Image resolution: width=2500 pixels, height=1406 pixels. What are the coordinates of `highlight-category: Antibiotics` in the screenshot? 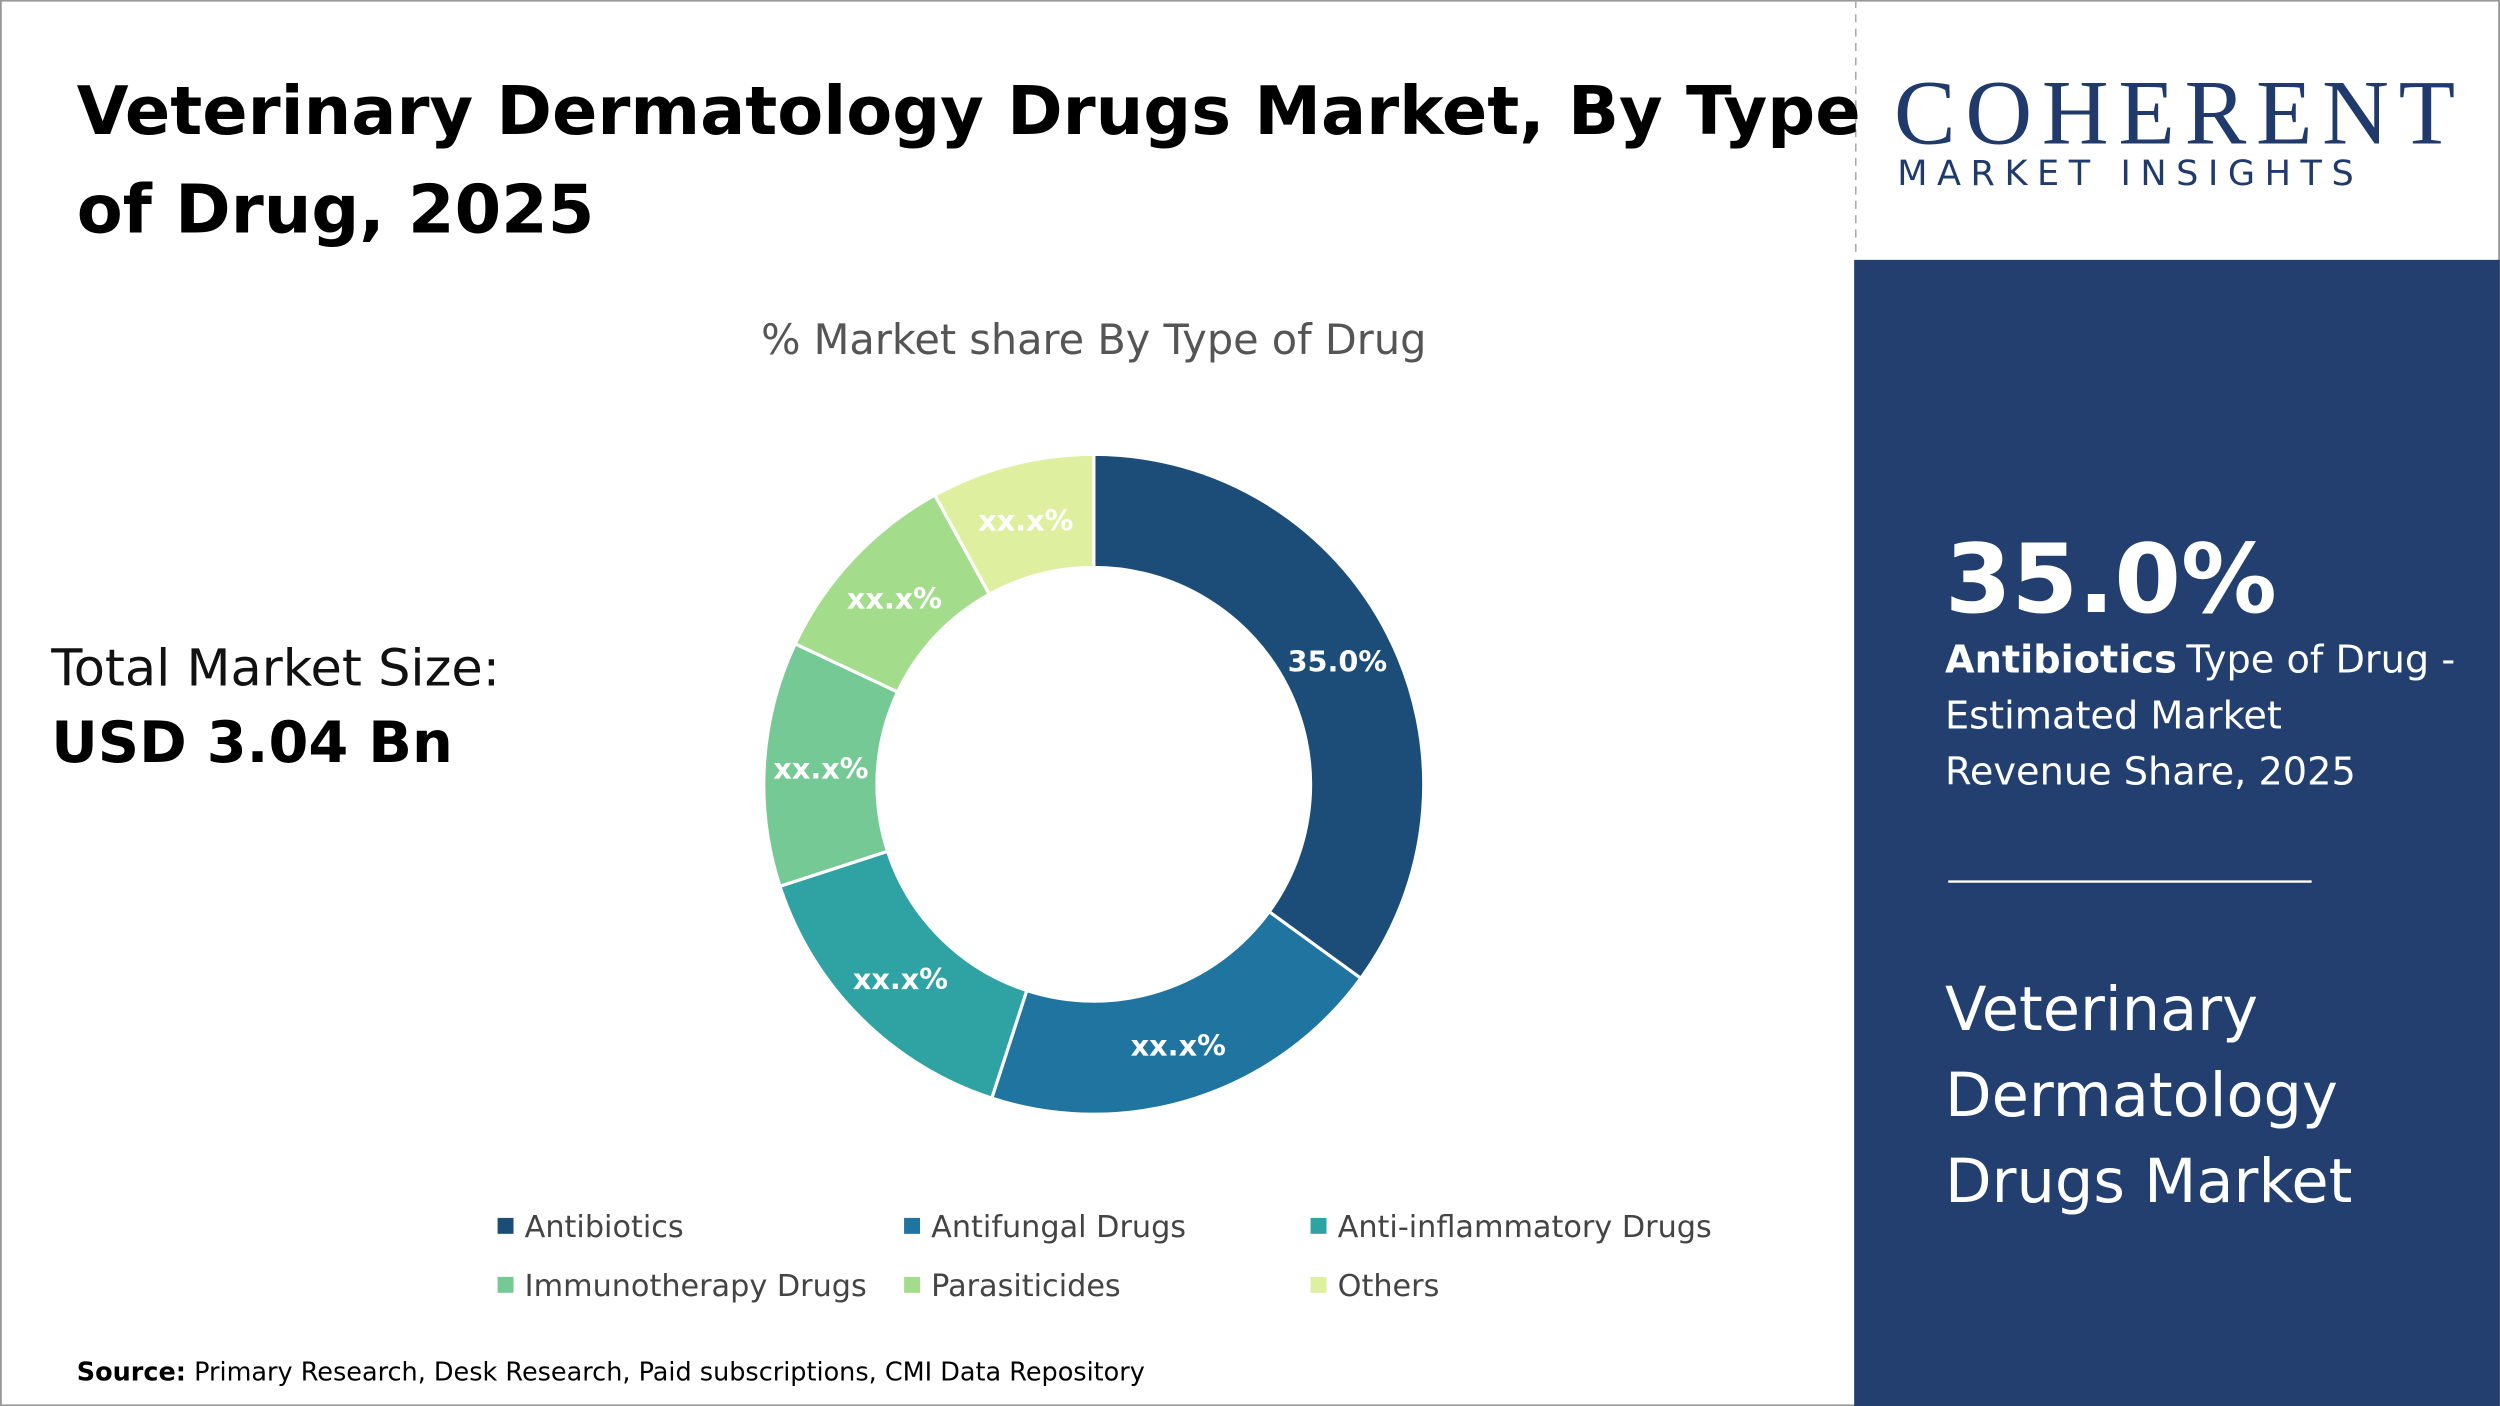 It's located at (2061, 660).